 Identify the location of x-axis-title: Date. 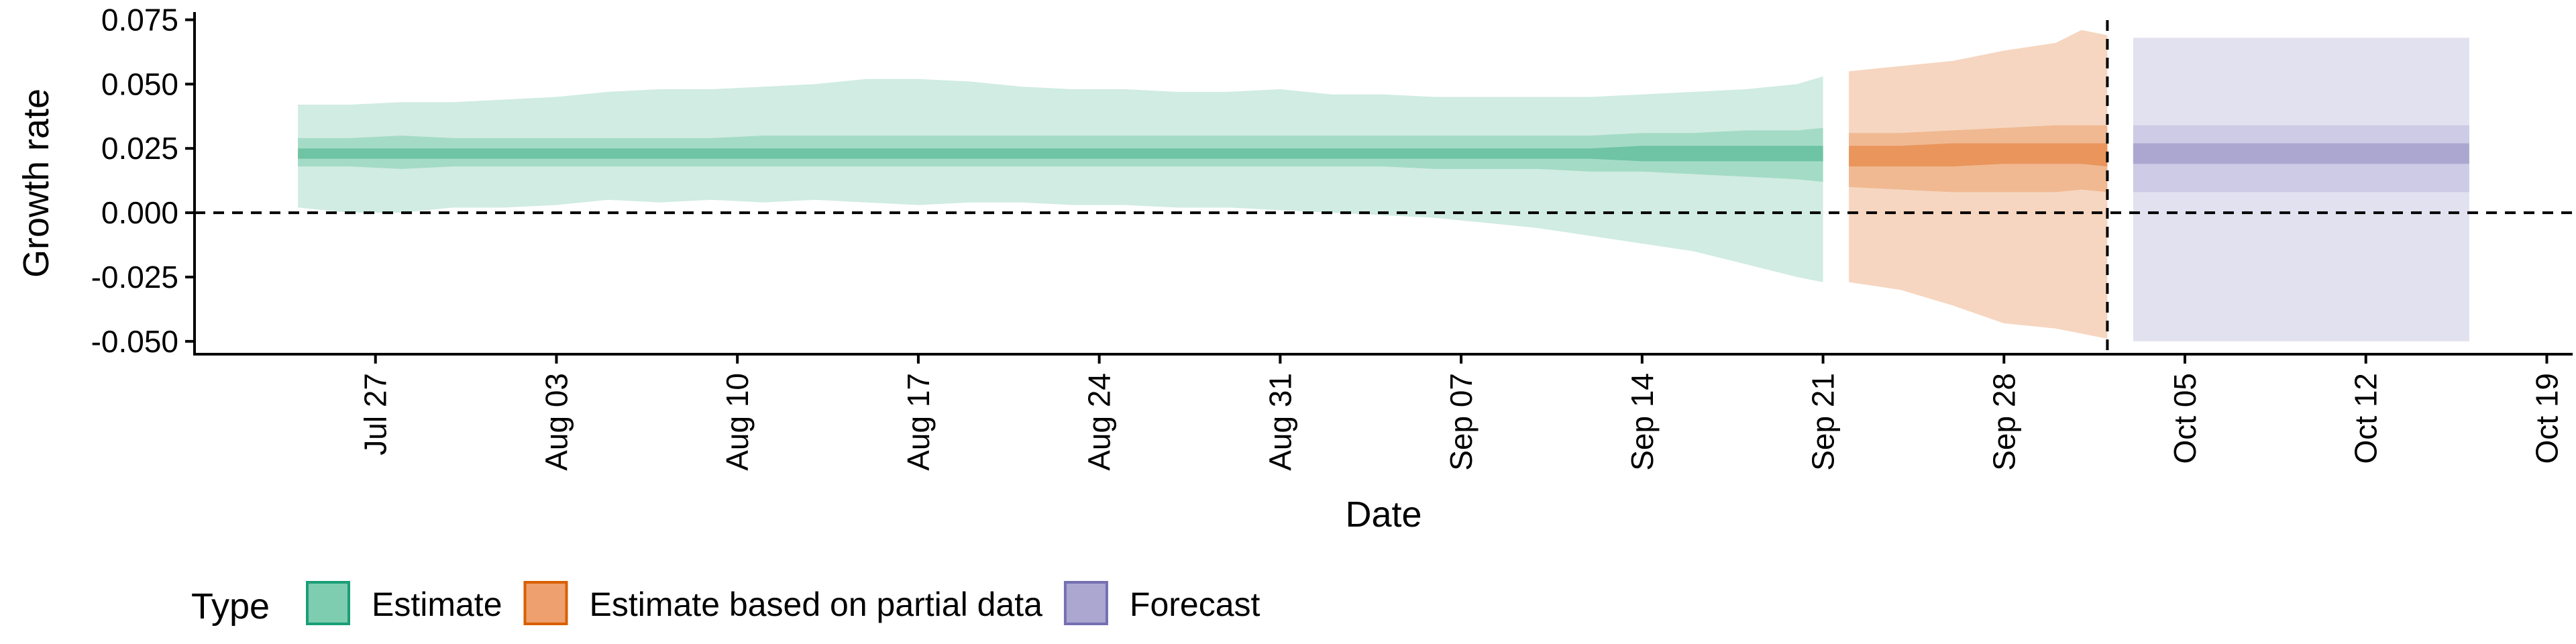
(1383, 514).